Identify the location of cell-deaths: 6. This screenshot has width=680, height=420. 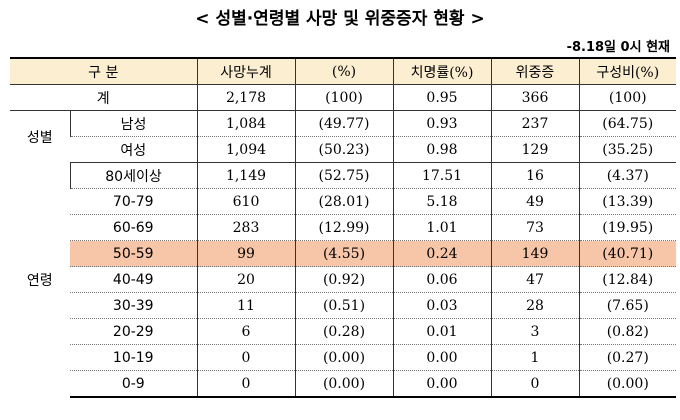
(245, 331).